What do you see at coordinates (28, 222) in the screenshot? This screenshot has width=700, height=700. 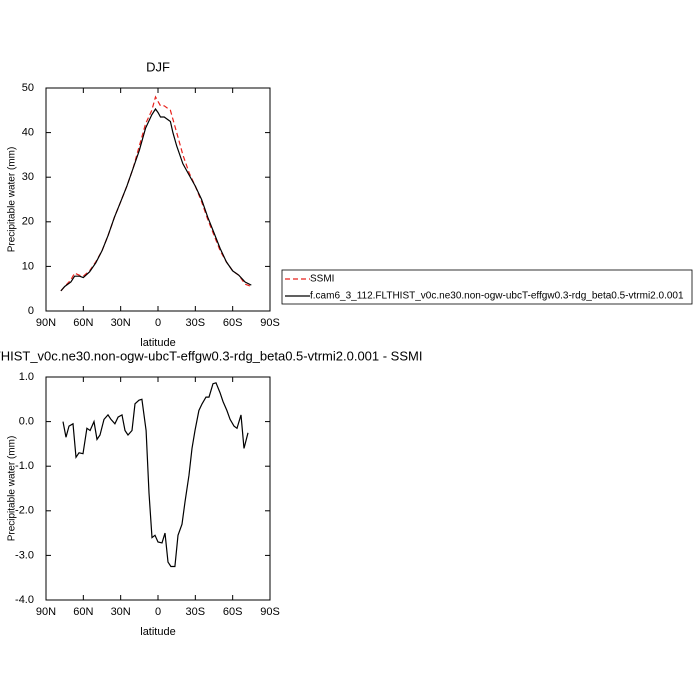 I see `y-tick-label: 20` at bounding box center [28, 222].